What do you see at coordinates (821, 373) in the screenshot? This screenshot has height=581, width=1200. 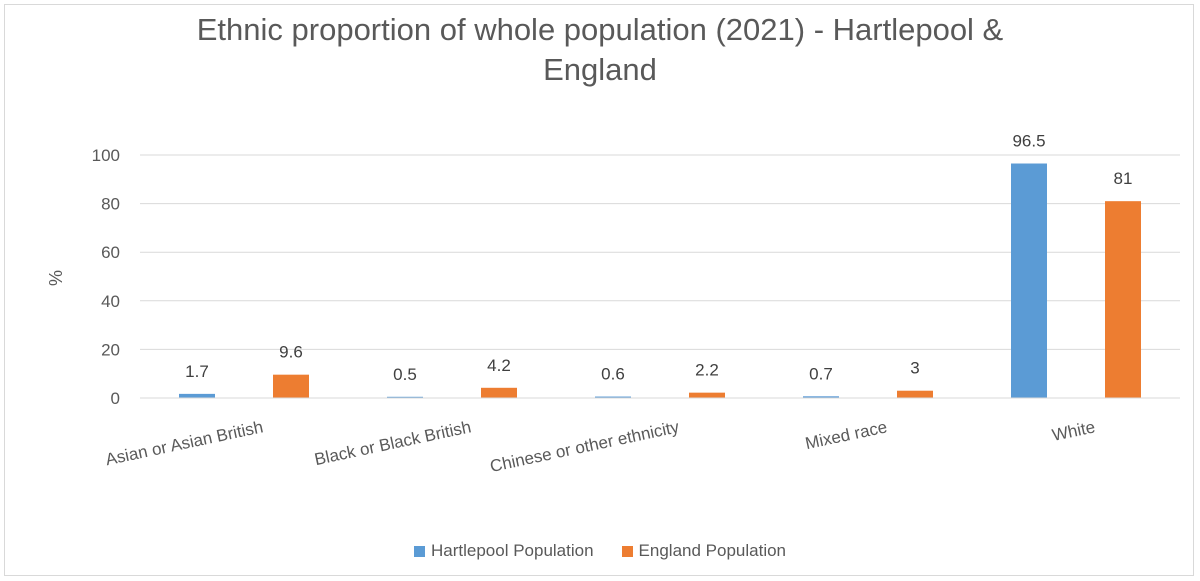 I see `data-label: 0.7` at bounding box center [821, 373].